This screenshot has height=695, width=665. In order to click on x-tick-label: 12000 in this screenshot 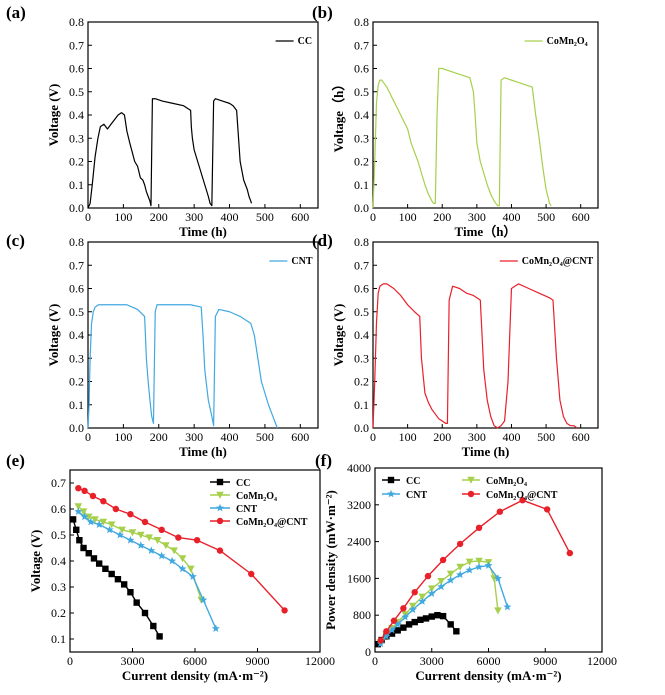, I will do `click(320, 661)`.